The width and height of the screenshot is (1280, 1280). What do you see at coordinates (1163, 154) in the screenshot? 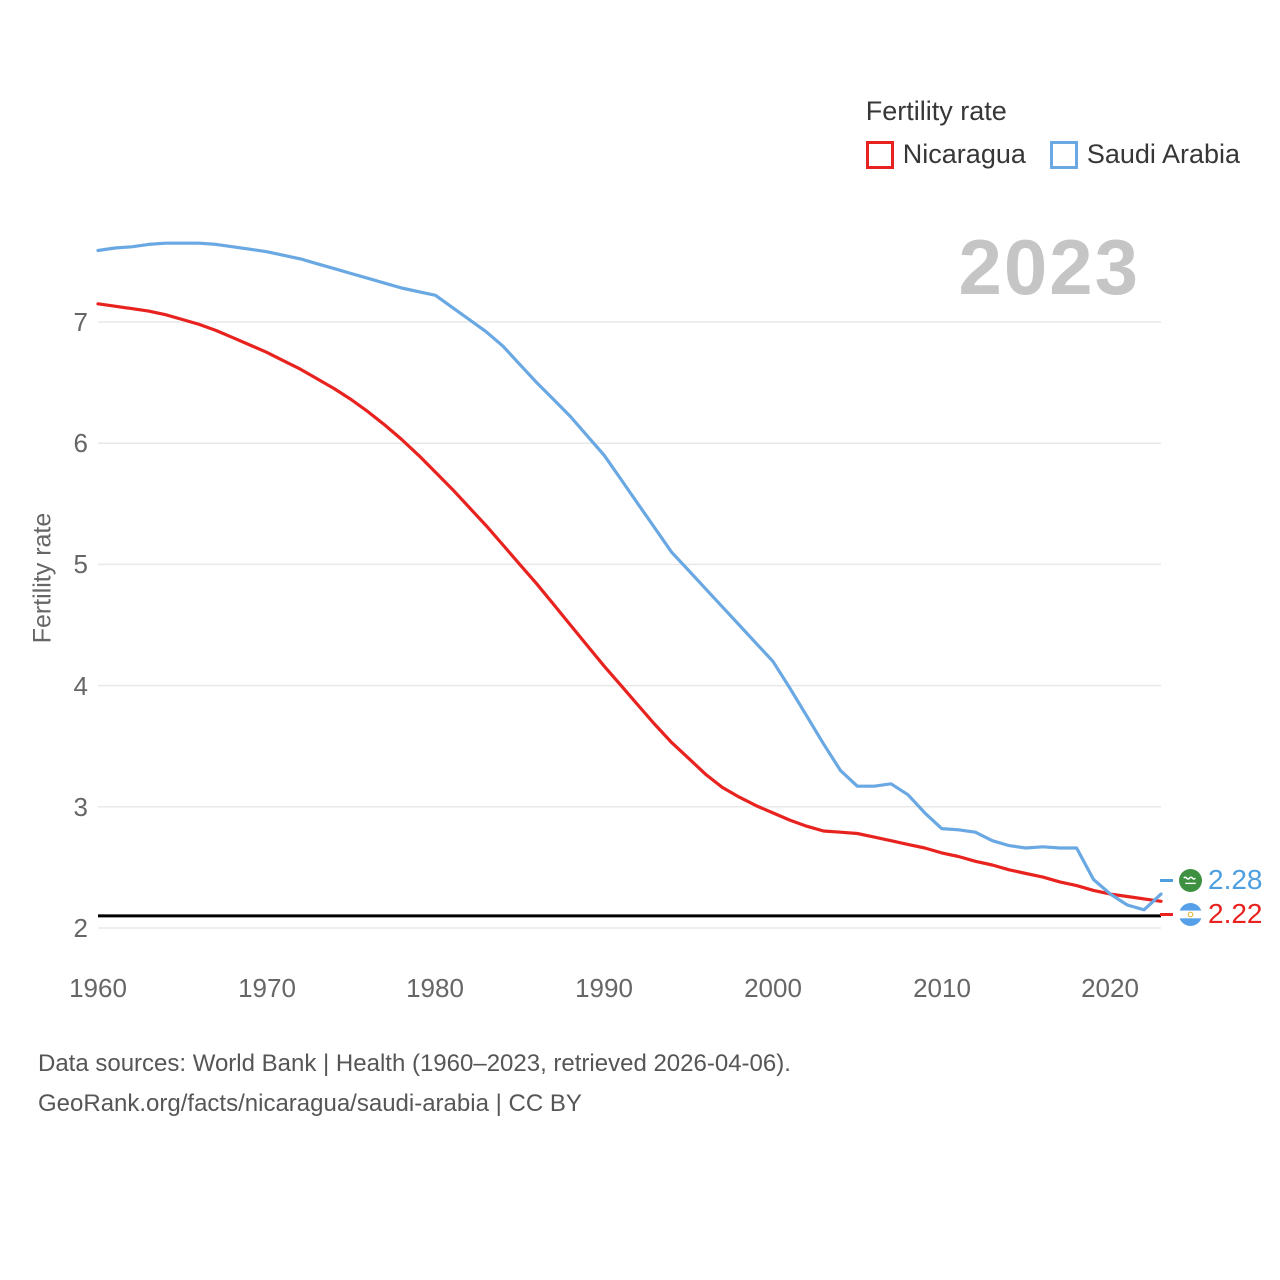
I see `legend-label-saudi-arabia: Saudi Arabia` at bounding box center [1163, 154].